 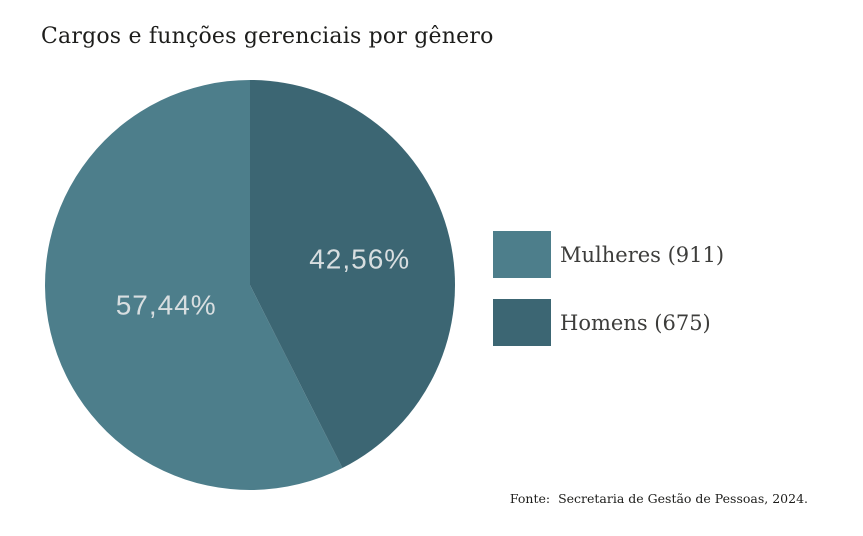 What do you see at coordinates (267, 36) in the screenshot?
I see `chart-title: Cargos e funções gerenciais por gênero` at bounding box center [267, 36].